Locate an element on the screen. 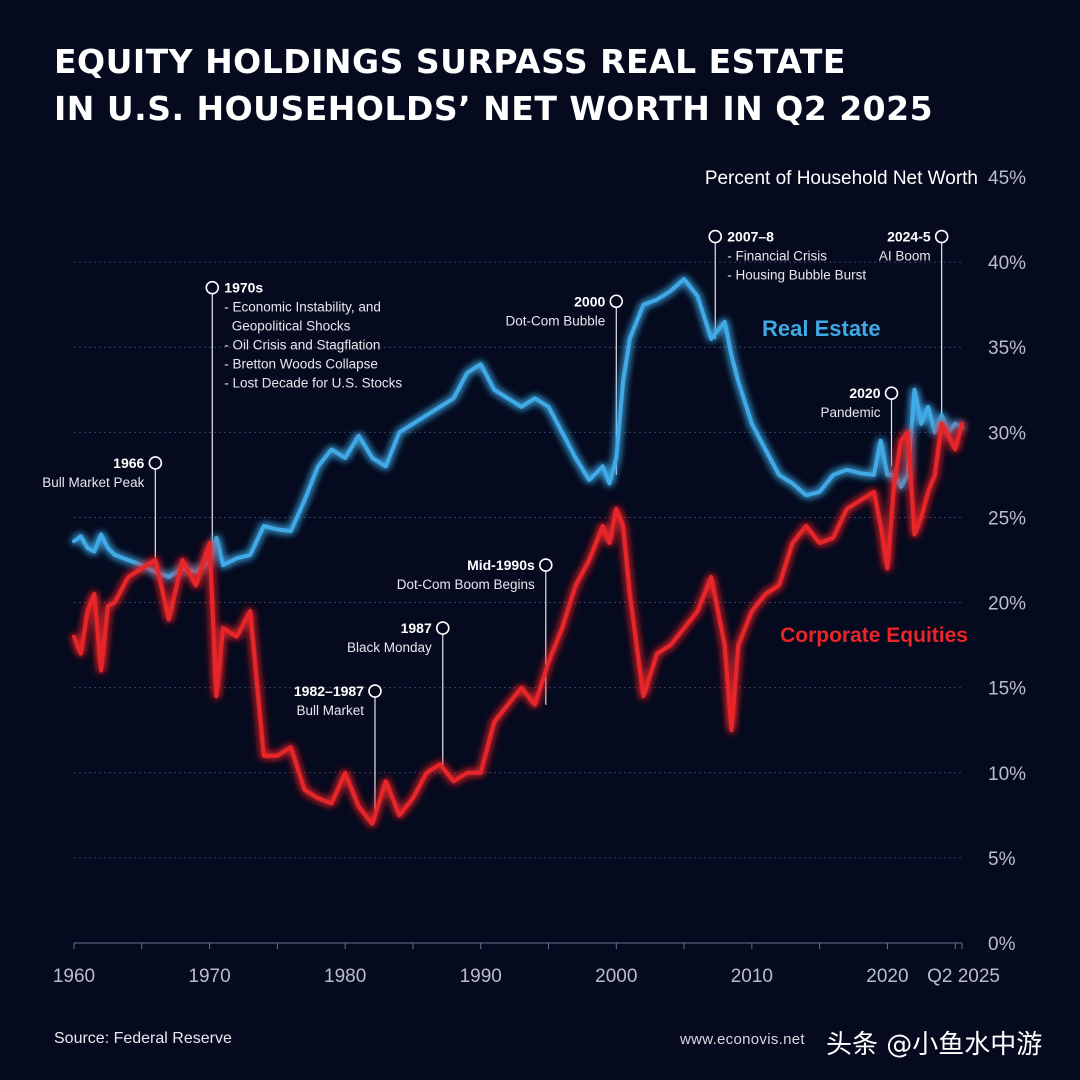 The width and height of the screenshot is (1080, 1080). y-tick-label: 0% is located at coordinates (1002, 944).